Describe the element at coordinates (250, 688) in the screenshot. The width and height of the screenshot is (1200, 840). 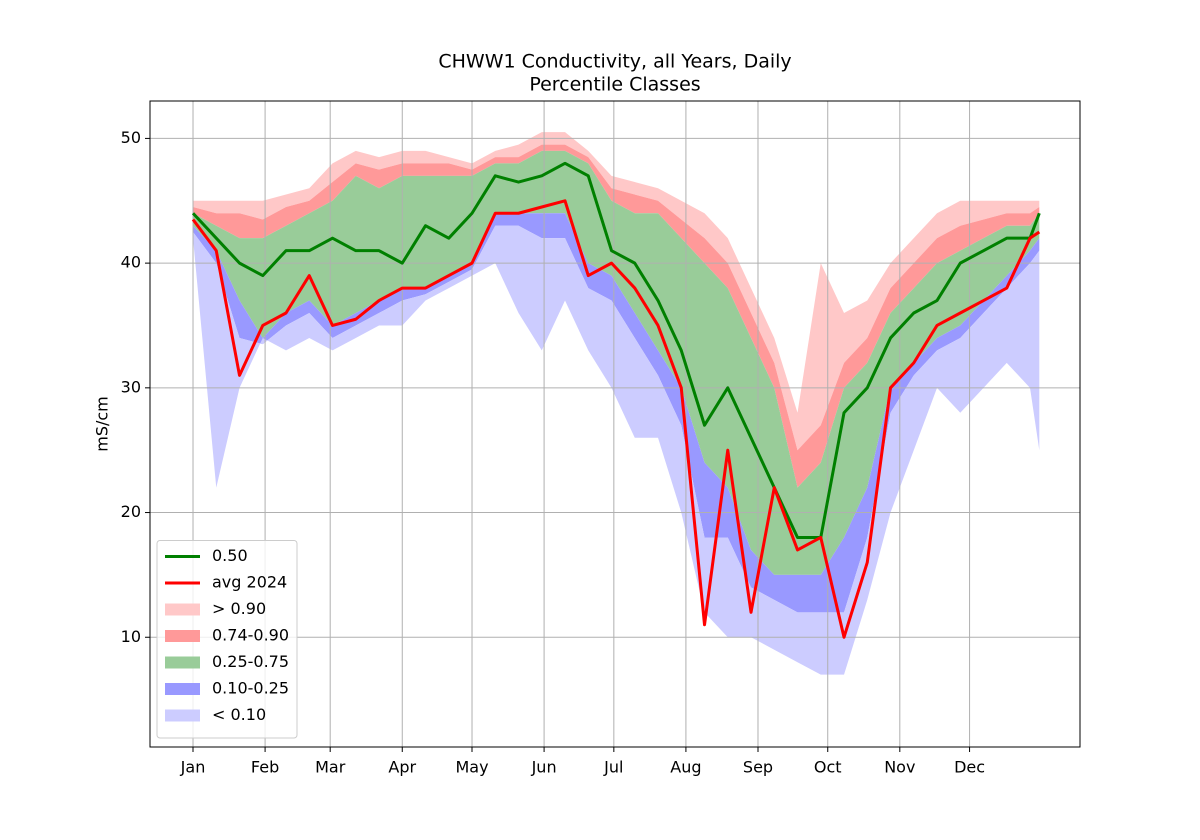
I see `legend-label: 0.10-0.25` at that location.